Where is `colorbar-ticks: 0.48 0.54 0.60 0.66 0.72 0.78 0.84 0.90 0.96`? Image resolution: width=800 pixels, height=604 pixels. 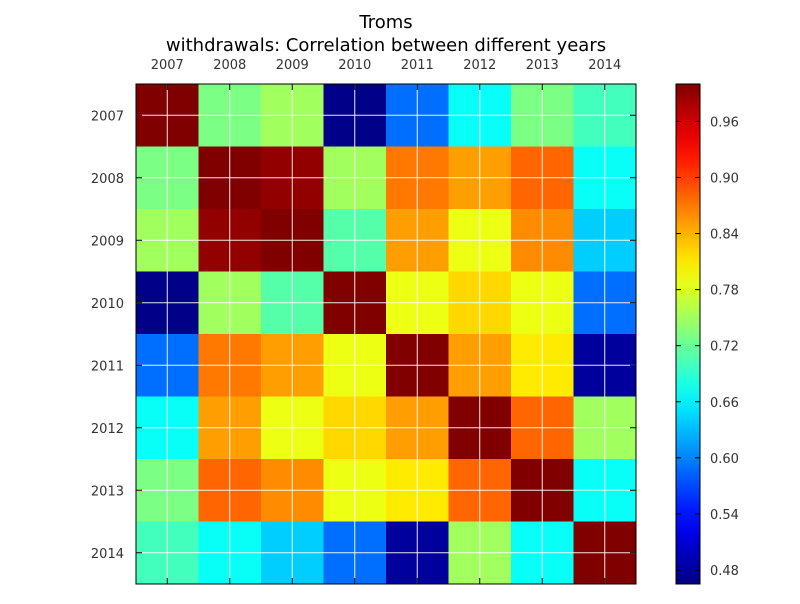
colorbar-ticks: 0.48 0.54 0.60 0.66 0.72 0.78 0.84 0.90 0.96 is located at coordinates (707, 347).